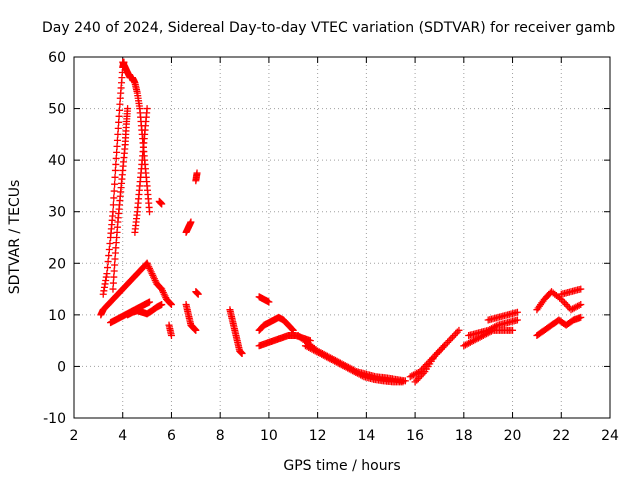  What do you see at coordinates (464, 436) in the screenshot?
I see `x-tick-label: 18` at bounding box center [464, 436].